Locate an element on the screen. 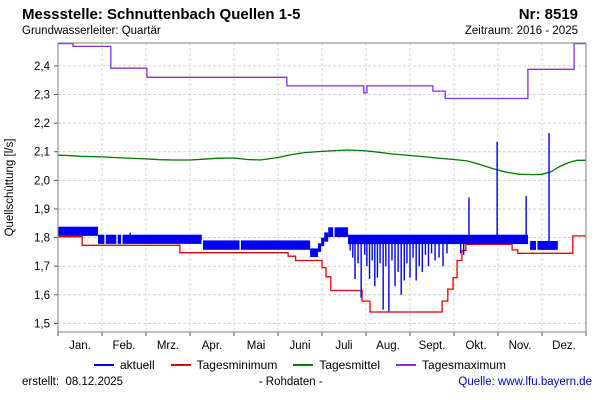 The width and height of the screenshot is (600, 400). created-label: erstellt: is located at coordinates (41, 382).